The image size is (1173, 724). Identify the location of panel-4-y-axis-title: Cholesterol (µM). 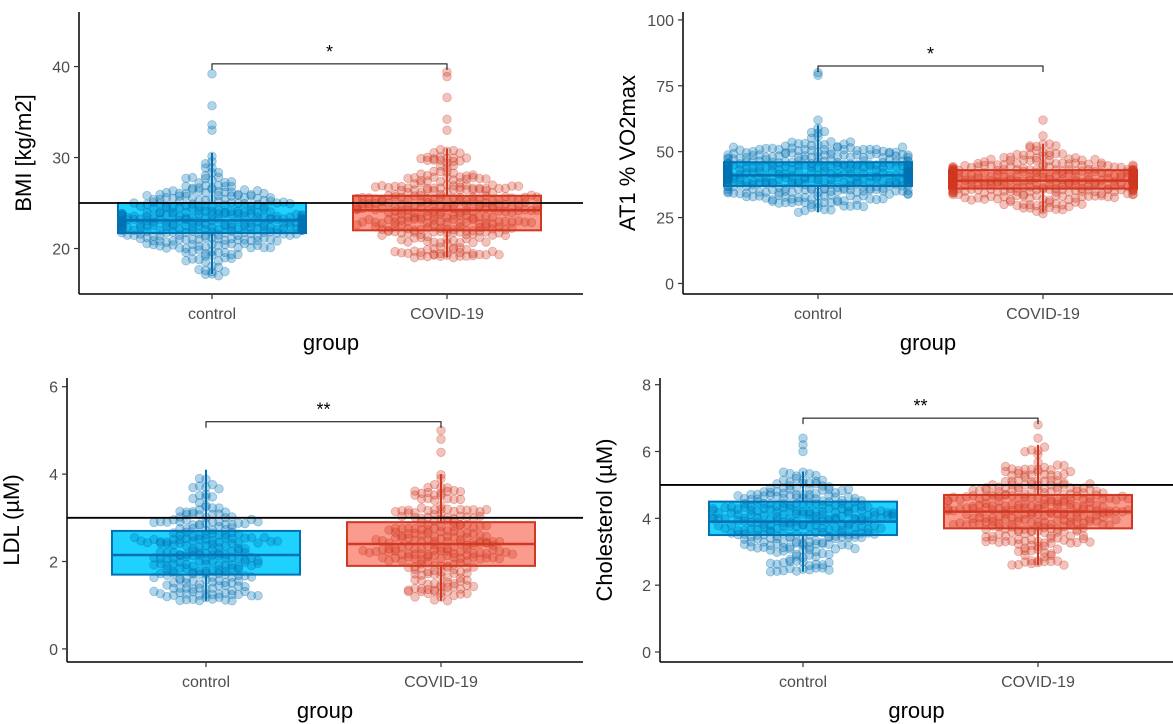
(604, 519).